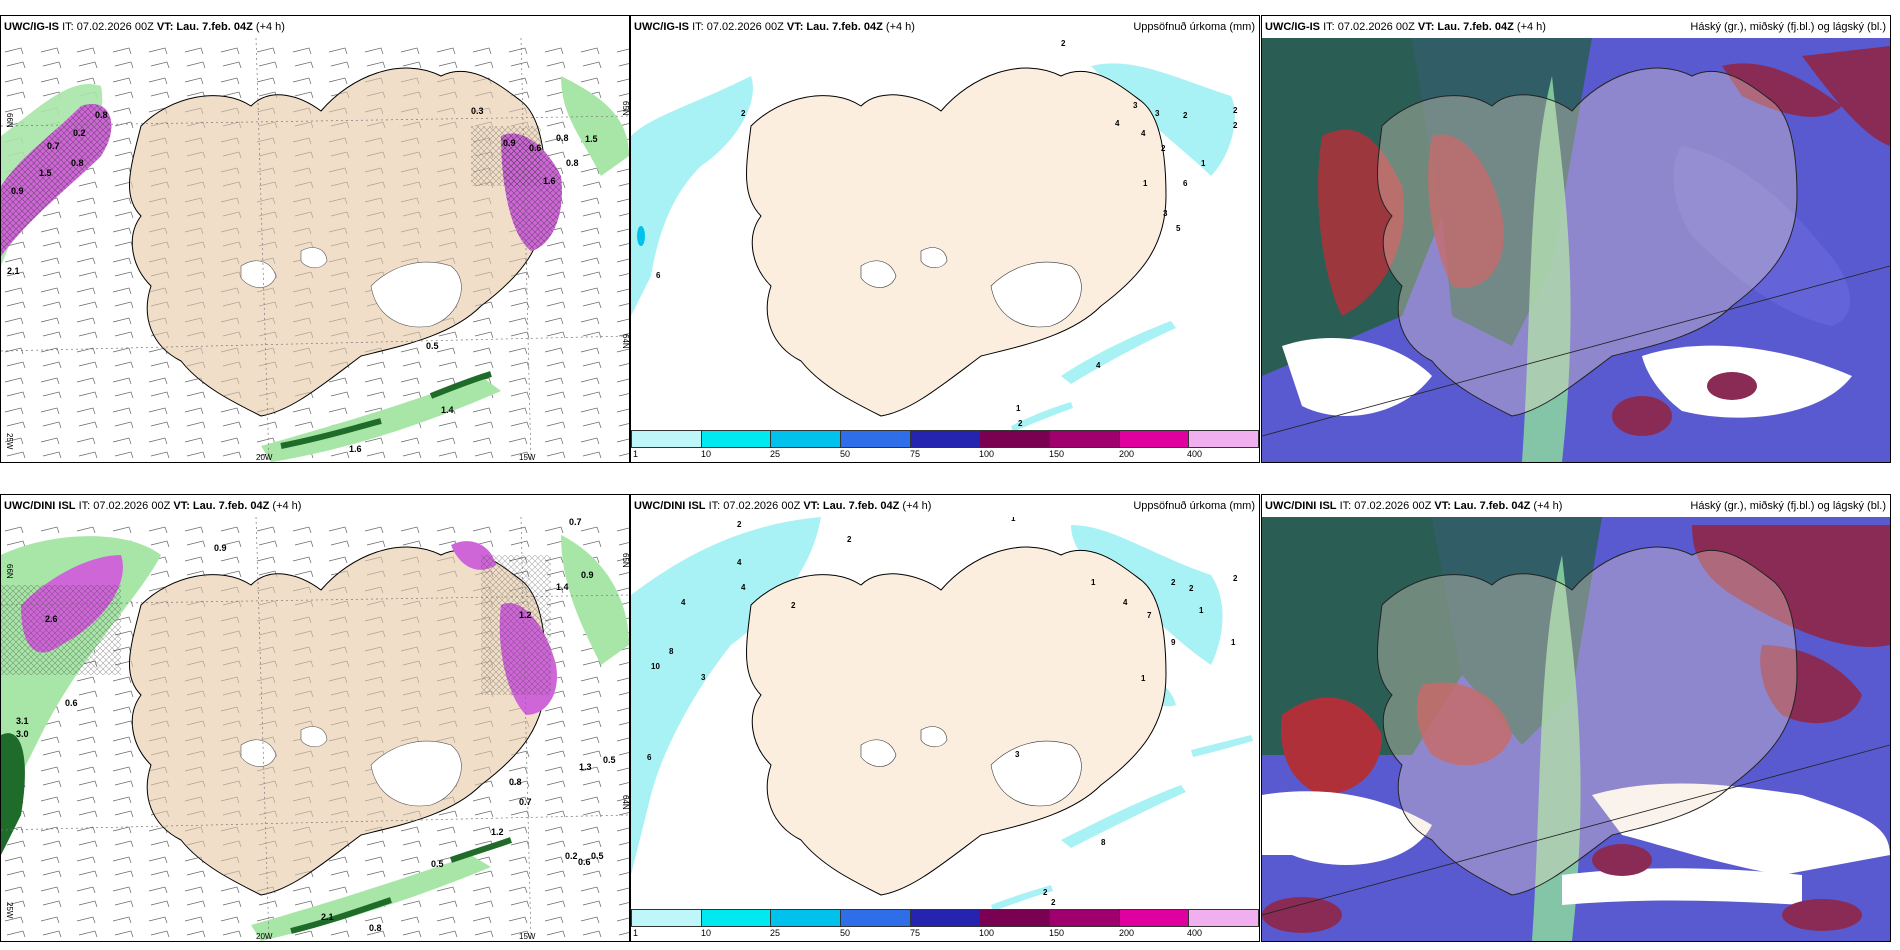  Describe the element at coordinates (1149, 615) in the screenshot. I see `precip-value-label: 7` at that location.